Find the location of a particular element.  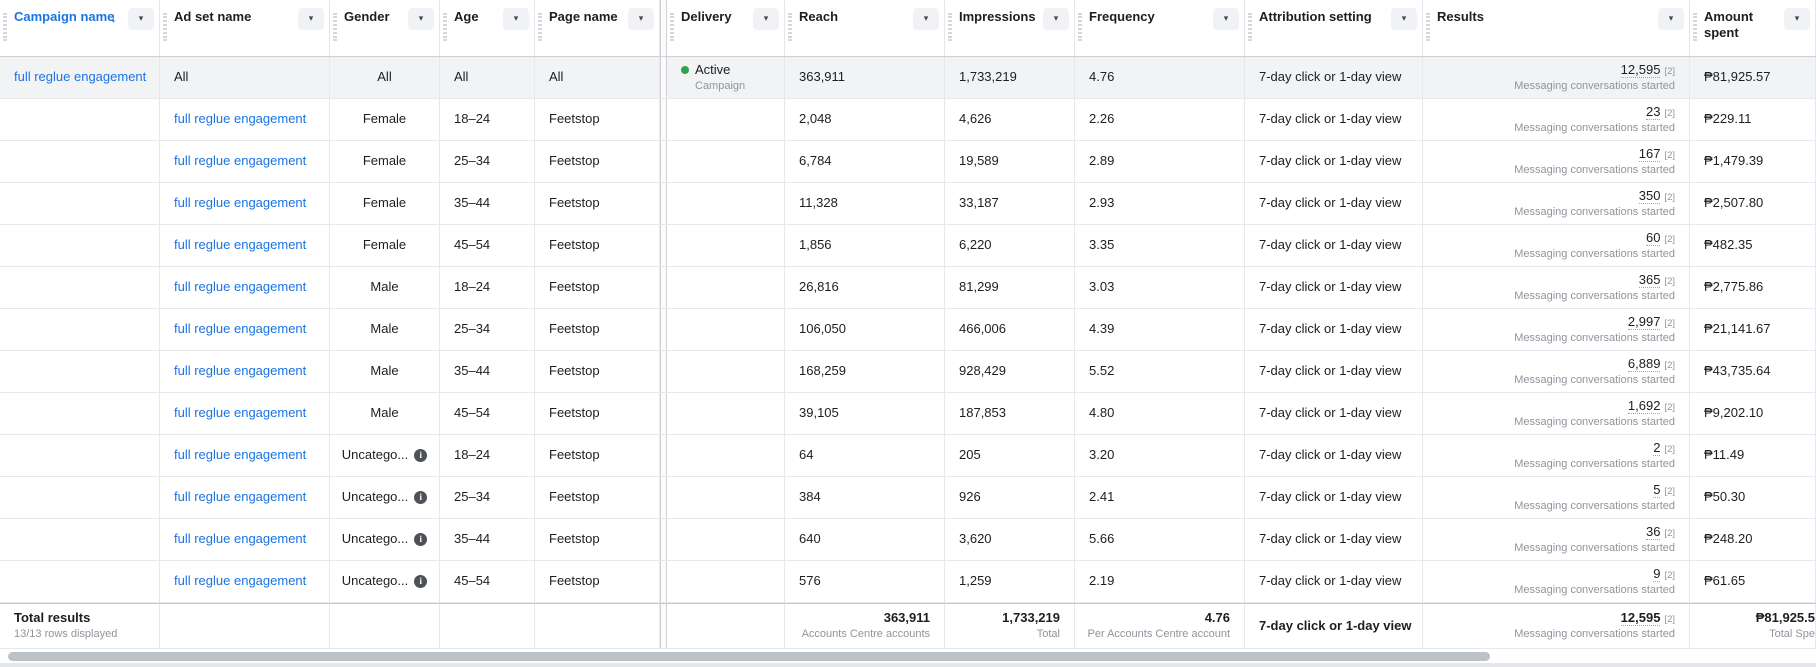

age-column-menu-button: ▾ is located at coordinates (516, 19).